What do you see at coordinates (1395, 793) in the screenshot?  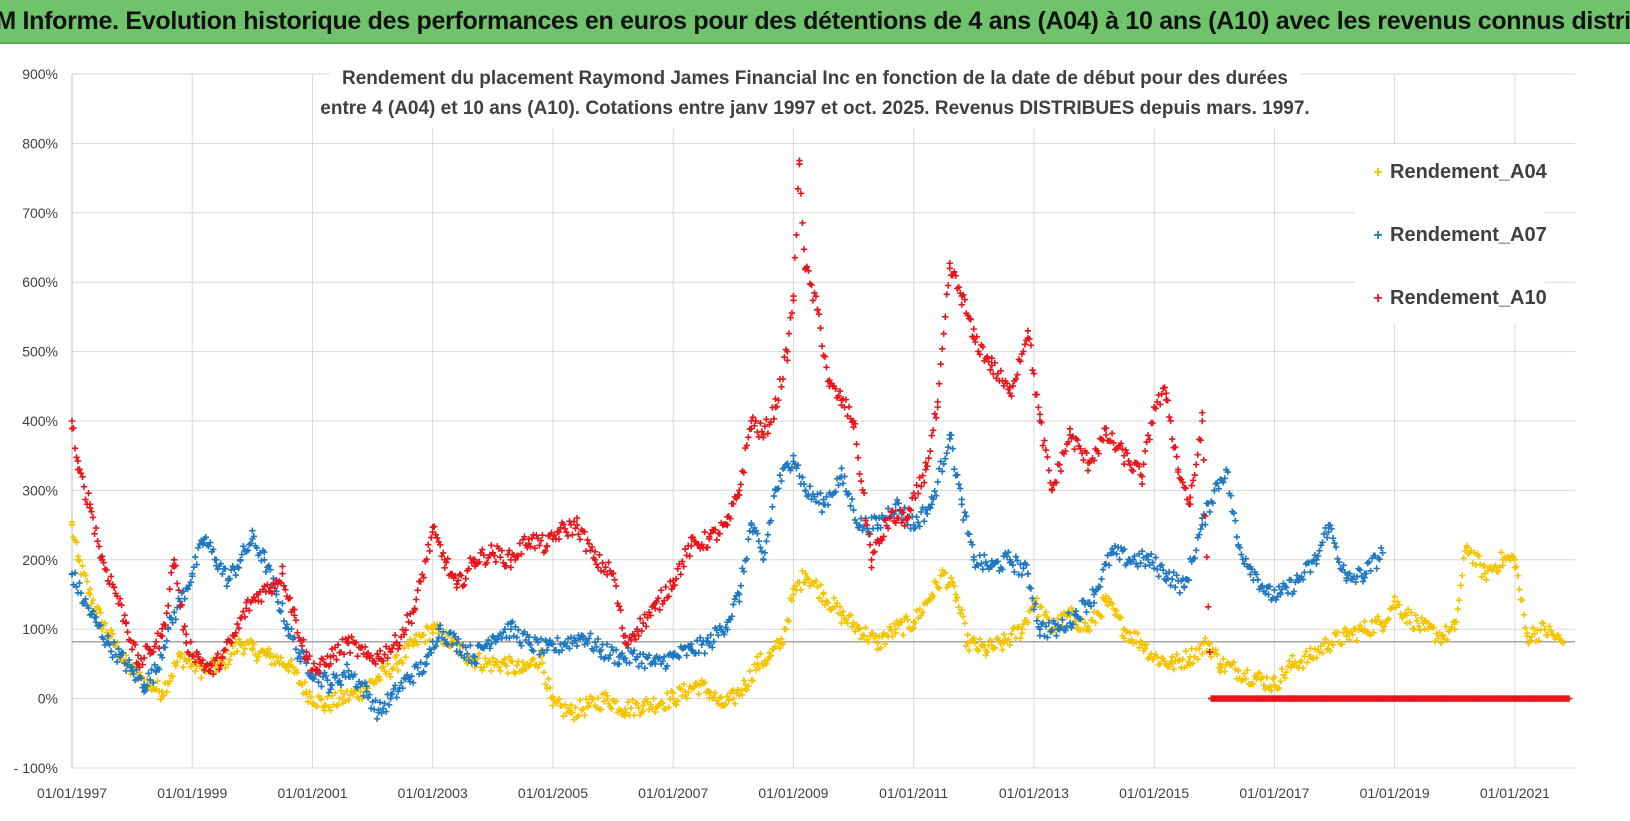 I see `x-tick-label: 01/01/2019` at bounding box center [1395, 793].